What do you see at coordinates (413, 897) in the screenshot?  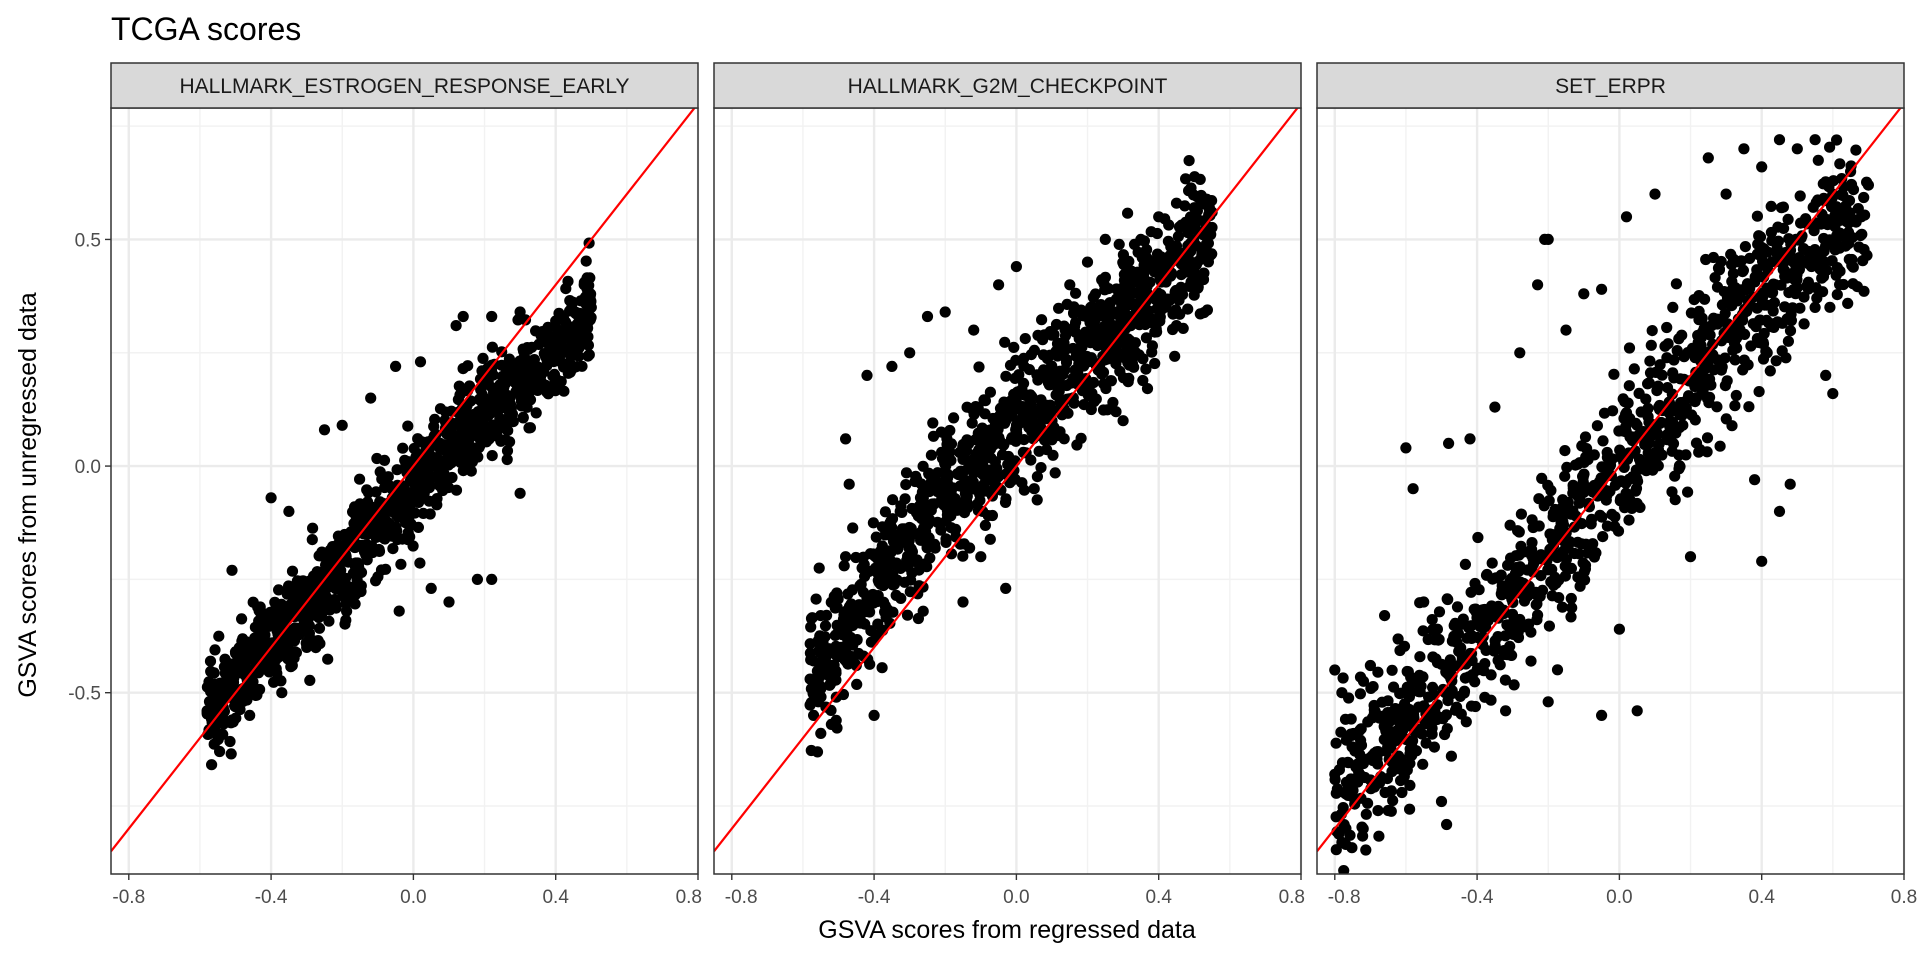 I see `x-tick-label: 0.0` at bounding box center [413, 897].